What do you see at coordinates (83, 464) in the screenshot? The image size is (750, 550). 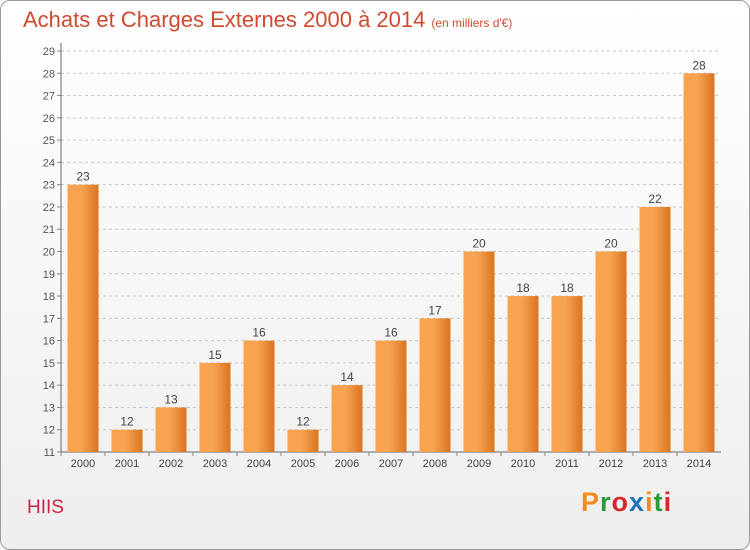 I see `x-tick-label: 2000` at bounding box center [83, 464].